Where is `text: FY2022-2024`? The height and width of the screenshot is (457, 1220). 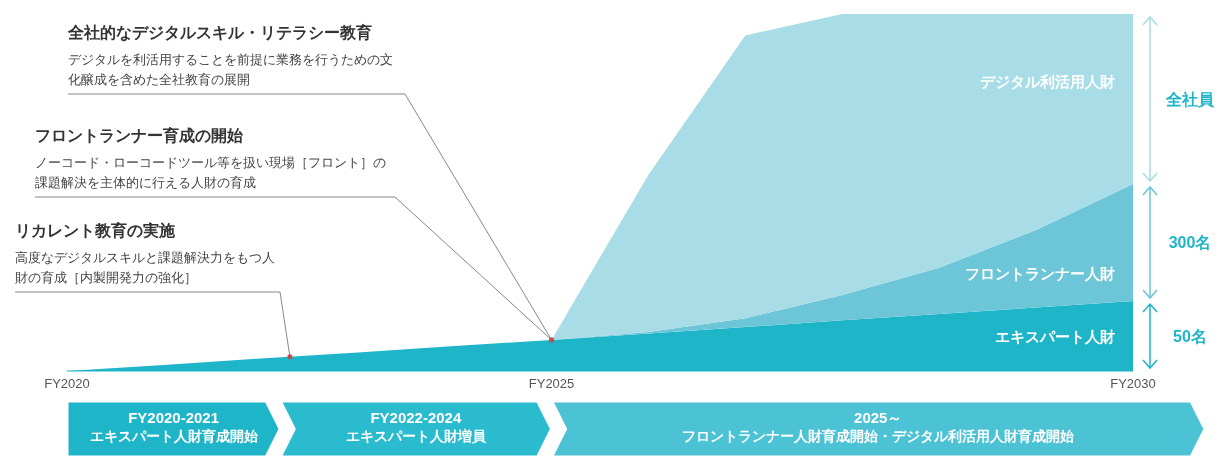 text: FY2022-2024 is located at coordinates (416, 417).